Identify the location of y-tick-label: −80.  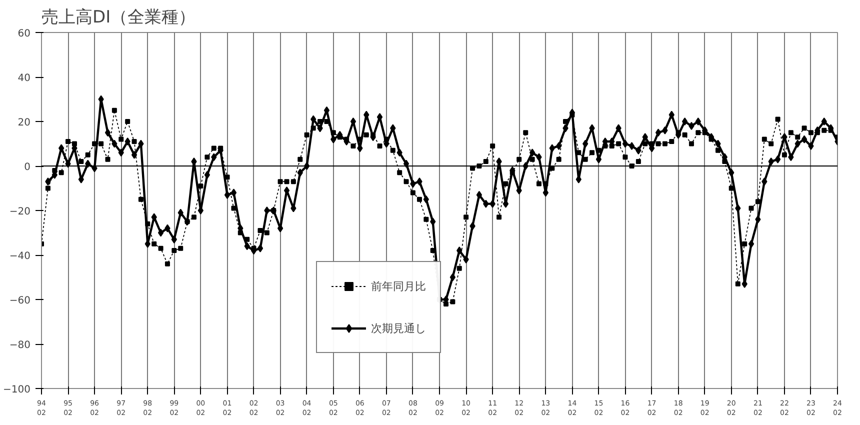
(20, 345).